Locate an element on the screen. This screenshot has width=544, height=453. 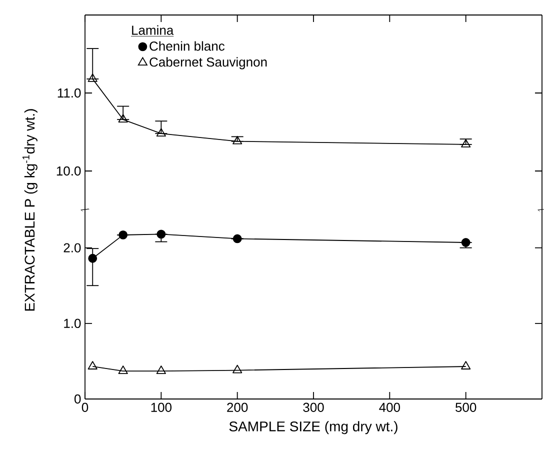
y-tick-label: 10.0 is located at coordinates (68, 171).